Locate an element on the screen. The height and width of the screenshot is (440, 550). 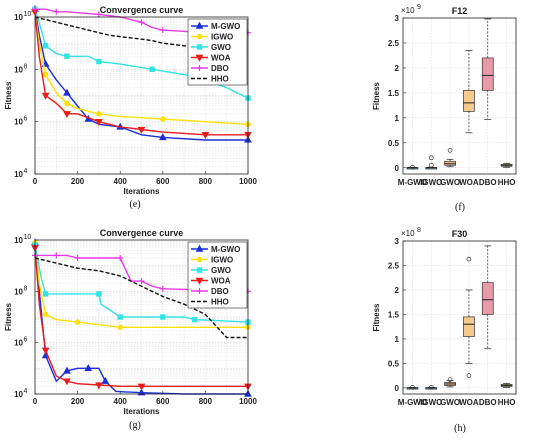
x-tick-label: 400 is located at coordinates (121, 181).